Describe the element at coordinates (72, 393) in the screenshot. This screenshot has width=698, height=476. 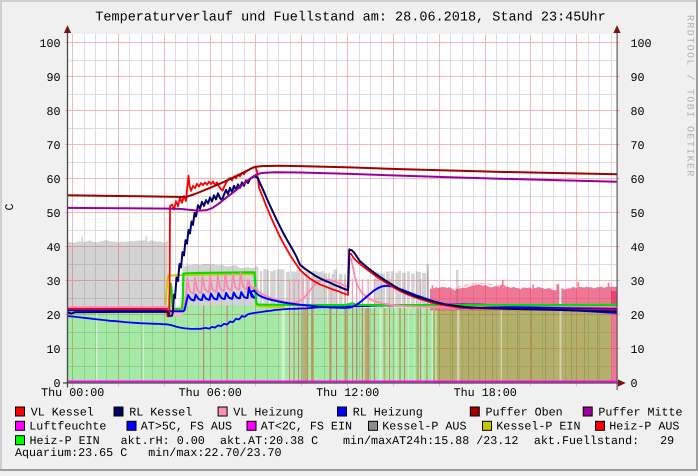
I see `svg-text: Thu 00:00` at that location.